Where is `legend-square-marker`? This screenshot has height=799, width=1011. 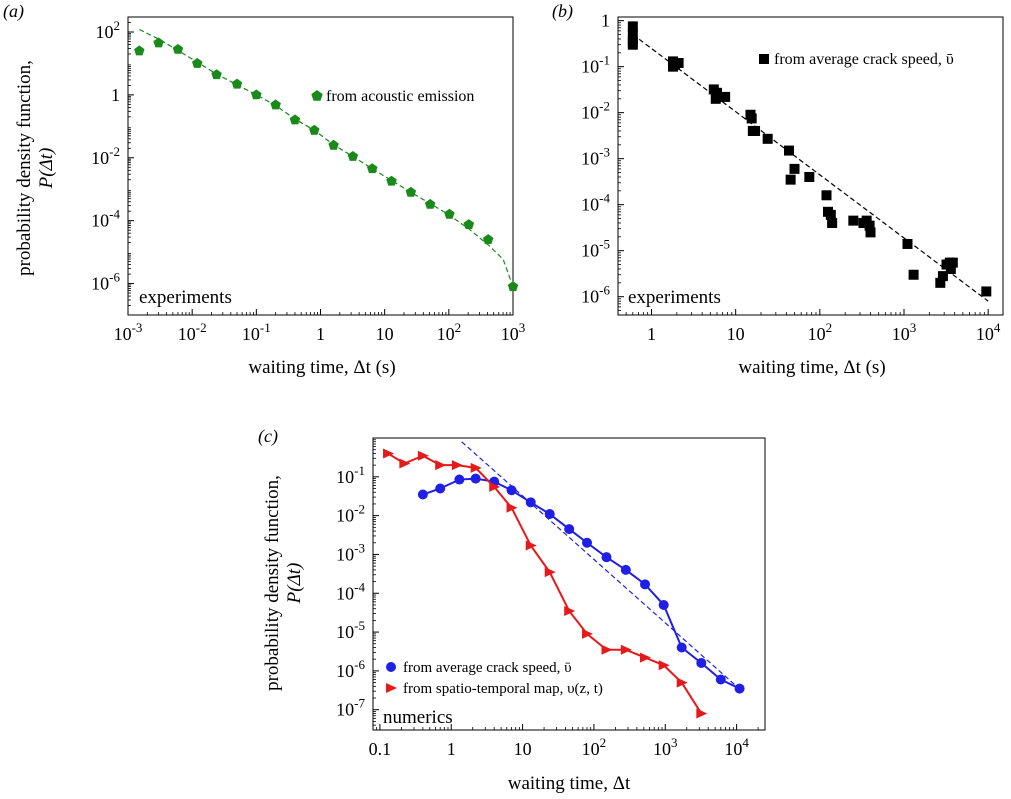
legend-square-marker is located at coordinates (764, 59).